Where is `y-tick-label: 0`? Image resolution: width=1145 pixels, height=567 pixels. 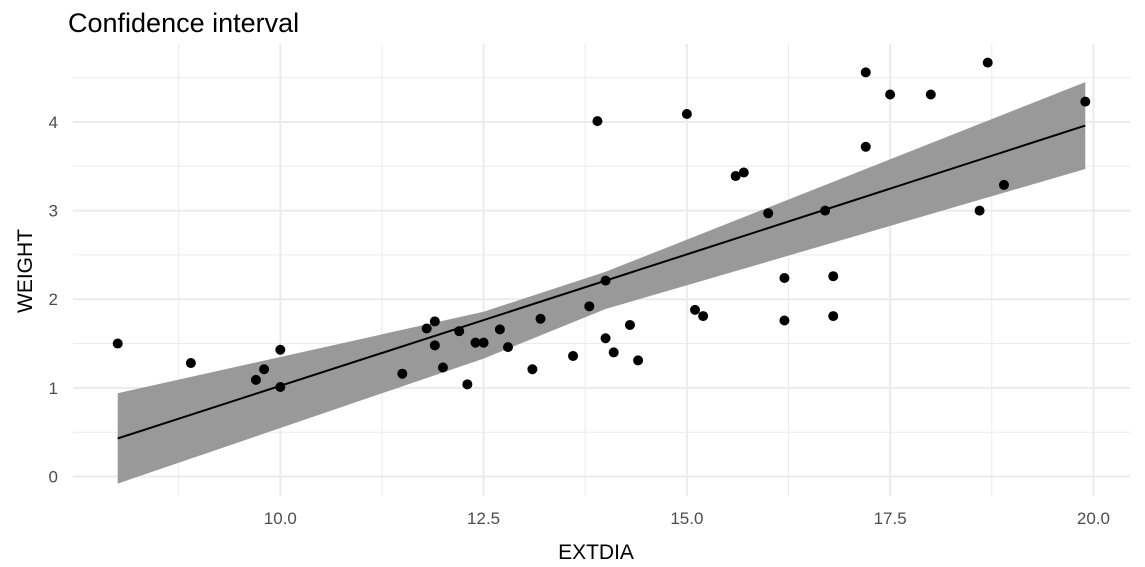
y-tick-label: 0 is located at coordinates (53, 477).